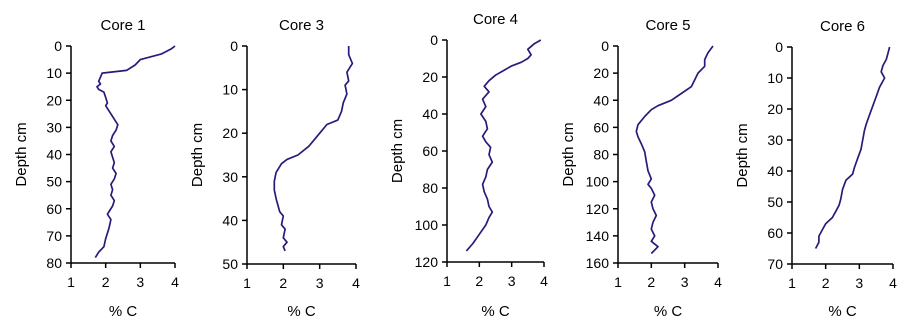 The width and height of the screenshot is (900, 320). I want to click on y-tick-label: 140, so click(598, 236).